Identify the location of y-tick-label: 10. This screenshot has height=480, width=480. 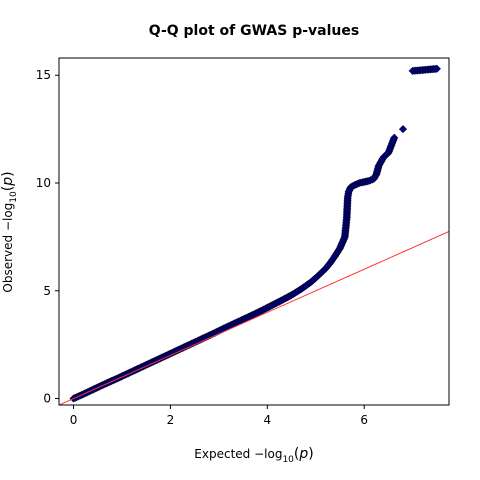
(43, 183).